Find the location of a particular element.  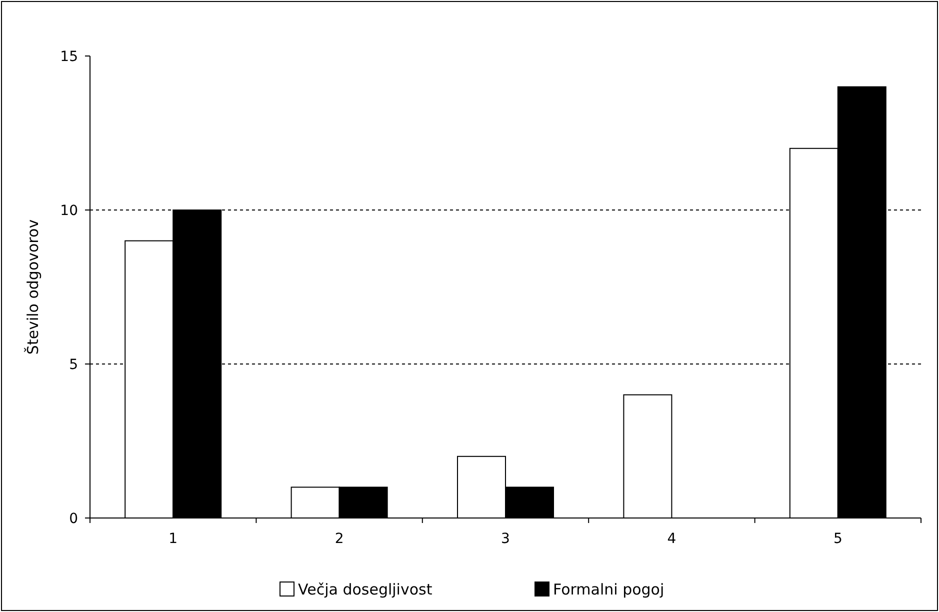

y-tick-label: 0 is located at coordinates (73, 518).